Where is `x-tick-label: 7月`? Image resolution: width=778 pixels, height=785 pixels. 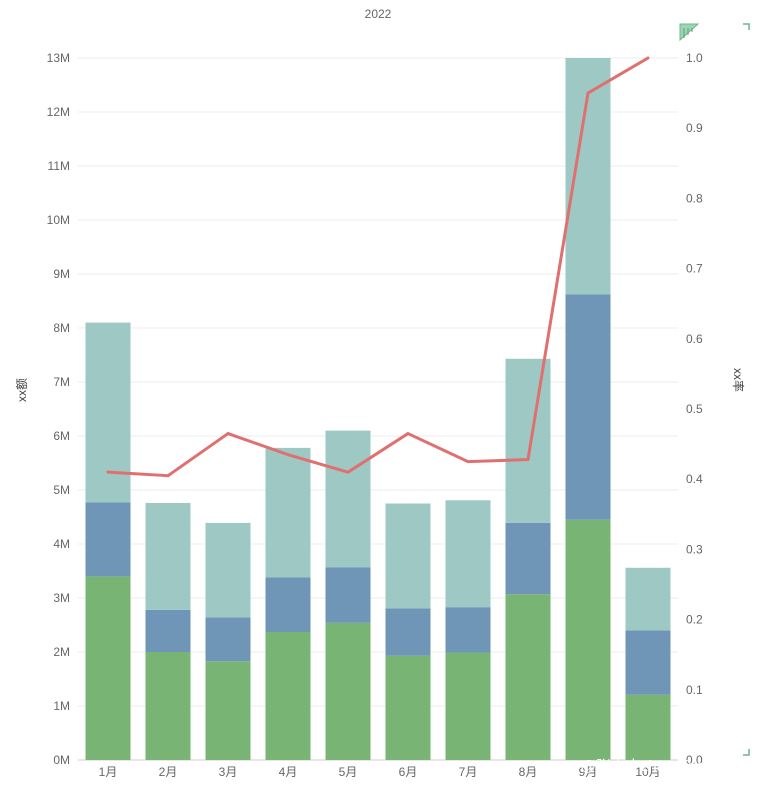 x-tick-label: 7月 is located at coordinates (468, 772).